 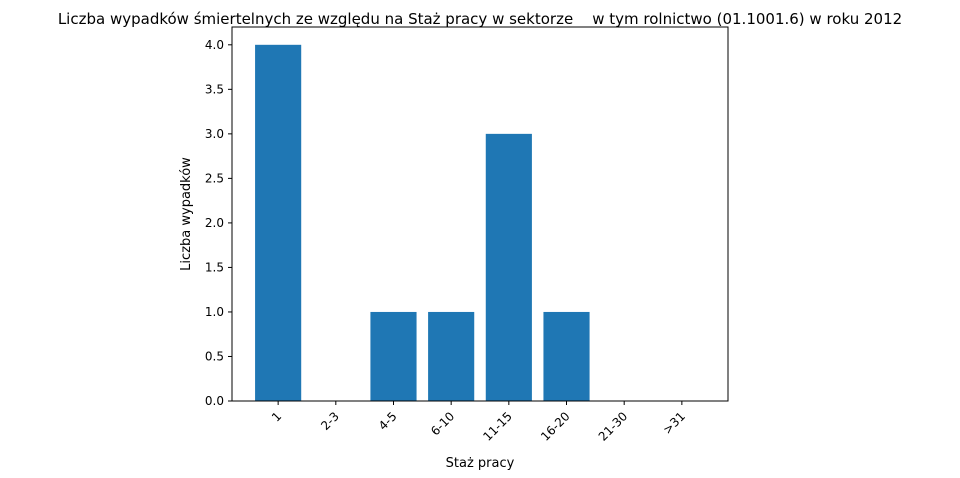 I want to click on x-axis-ticks: 1 2-3 4-5 6-10 11-15 16-20 21-30 >31, so click(x=478, y=422).